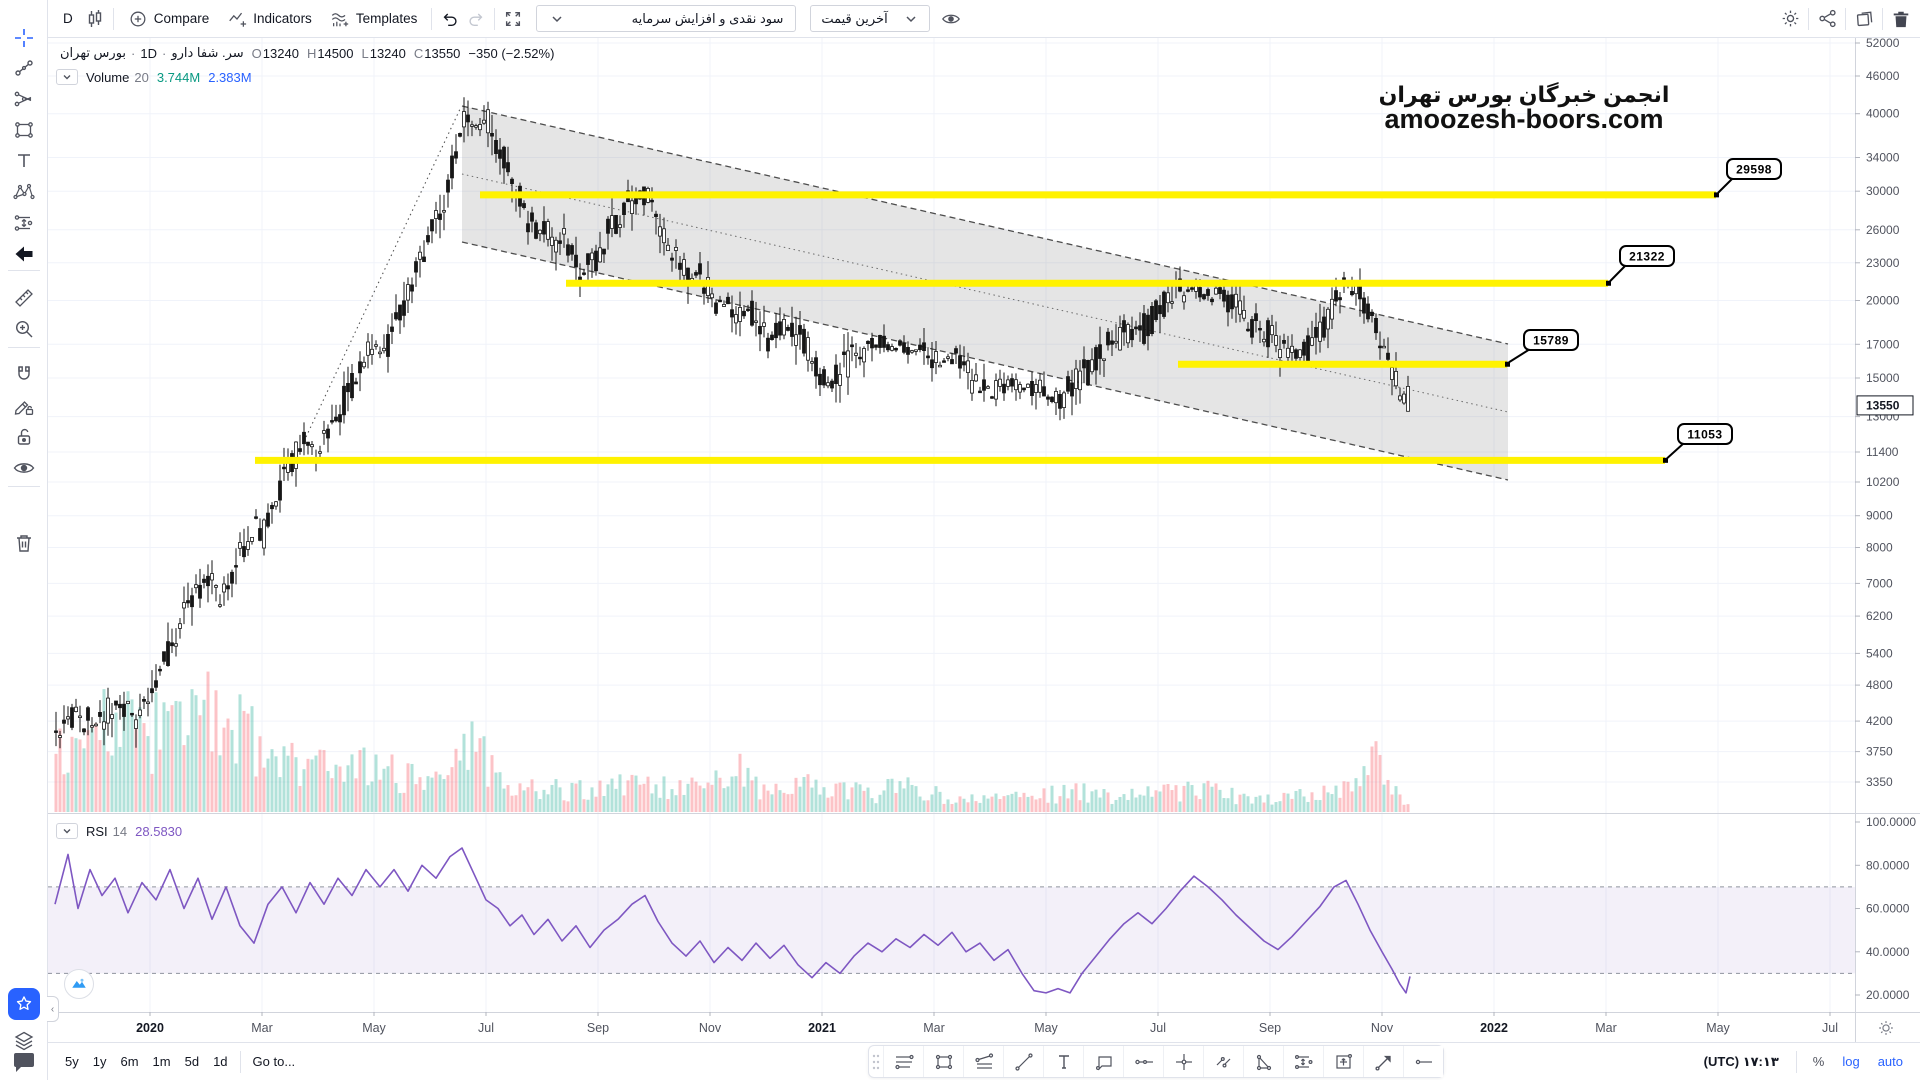  I want to click on fullscreen-button, so click(513, 18).